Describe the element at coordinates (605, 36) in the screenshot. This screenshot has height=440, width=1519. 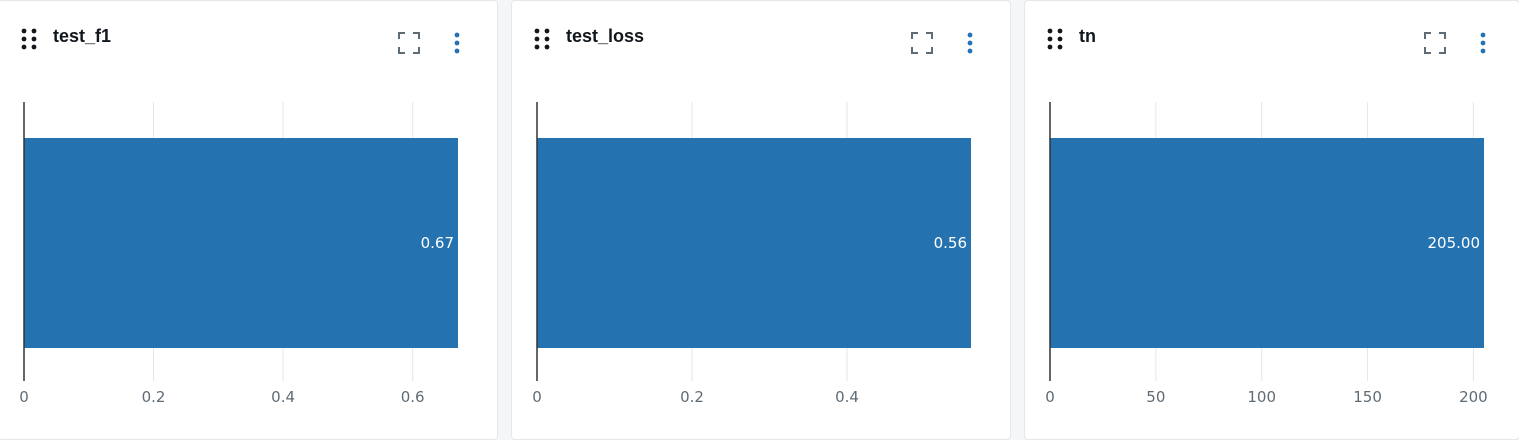
I see `chart-title: test_loss` at that location.